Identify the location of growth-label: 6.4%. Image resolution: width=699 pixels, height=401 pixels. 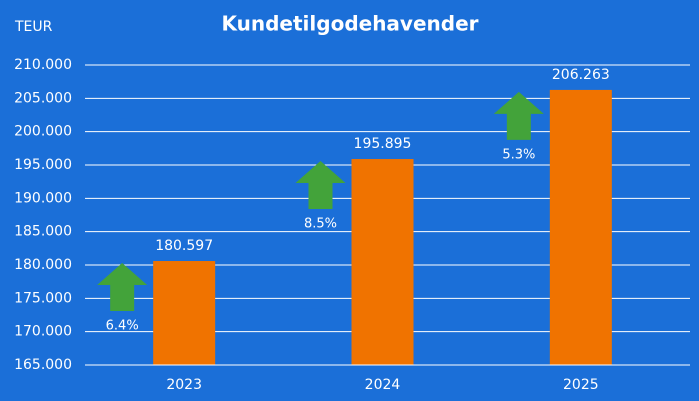
(122, 326).